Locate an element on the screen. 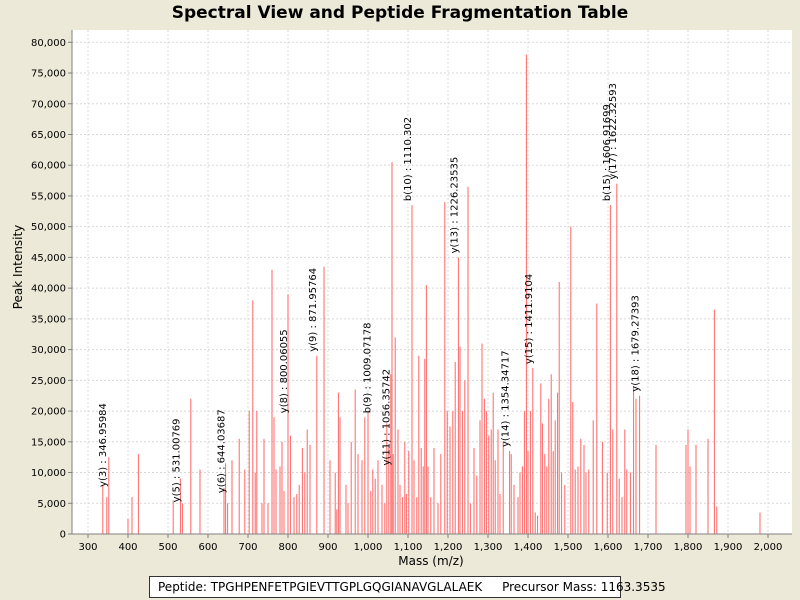  fragment-label: y(6) : 644.03687 is located at coordinates (222, 451).